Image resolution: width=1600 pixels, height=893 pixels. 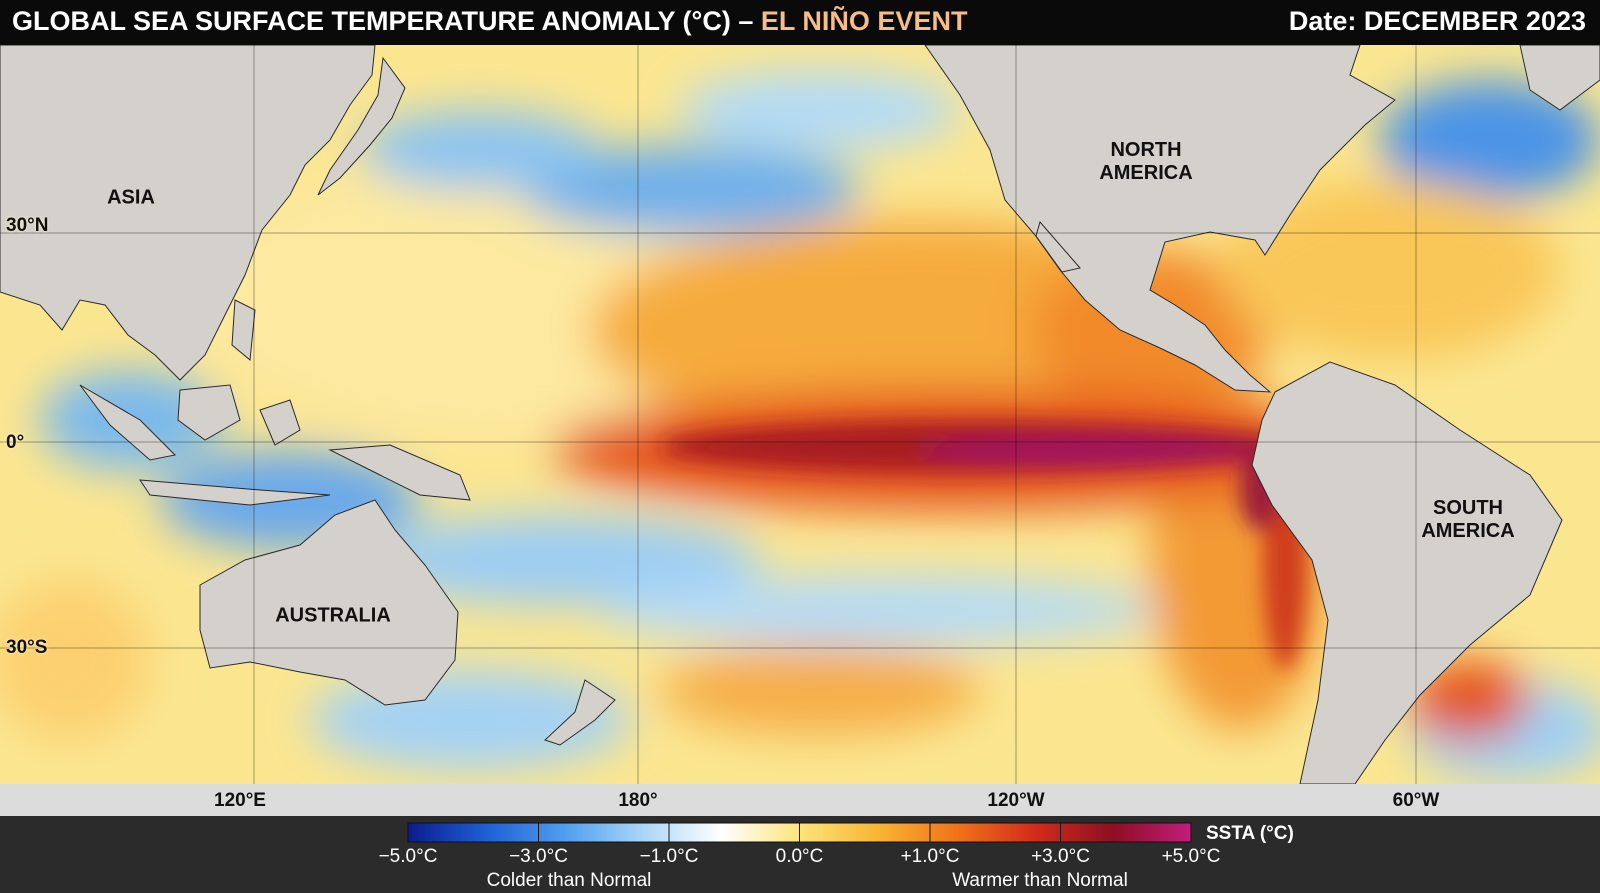 I want to click on philippines, so click(x=243, y=330).